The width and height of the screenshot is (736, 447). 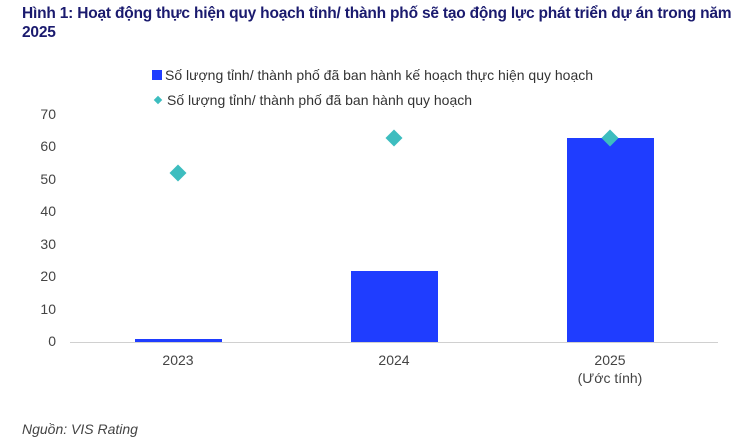 I want to click on x-tick-label: 2023, so click(x=178, y=360).